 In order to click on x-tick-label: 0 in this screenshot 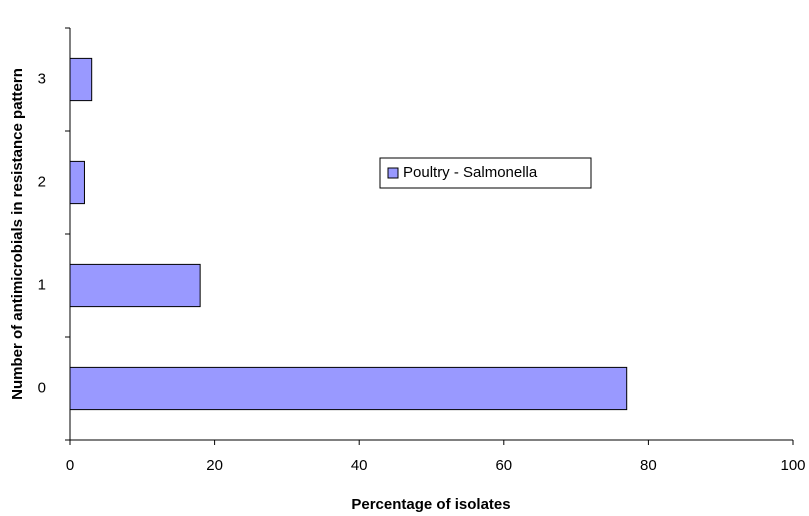, I will do `click(70, 465)`.